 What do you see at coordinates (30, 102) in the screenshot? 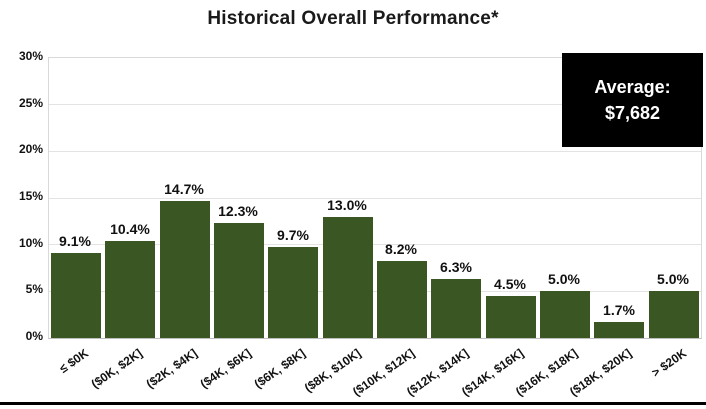
I see `y-axis-tick-label: 25%` at bounding box center [30, 102].